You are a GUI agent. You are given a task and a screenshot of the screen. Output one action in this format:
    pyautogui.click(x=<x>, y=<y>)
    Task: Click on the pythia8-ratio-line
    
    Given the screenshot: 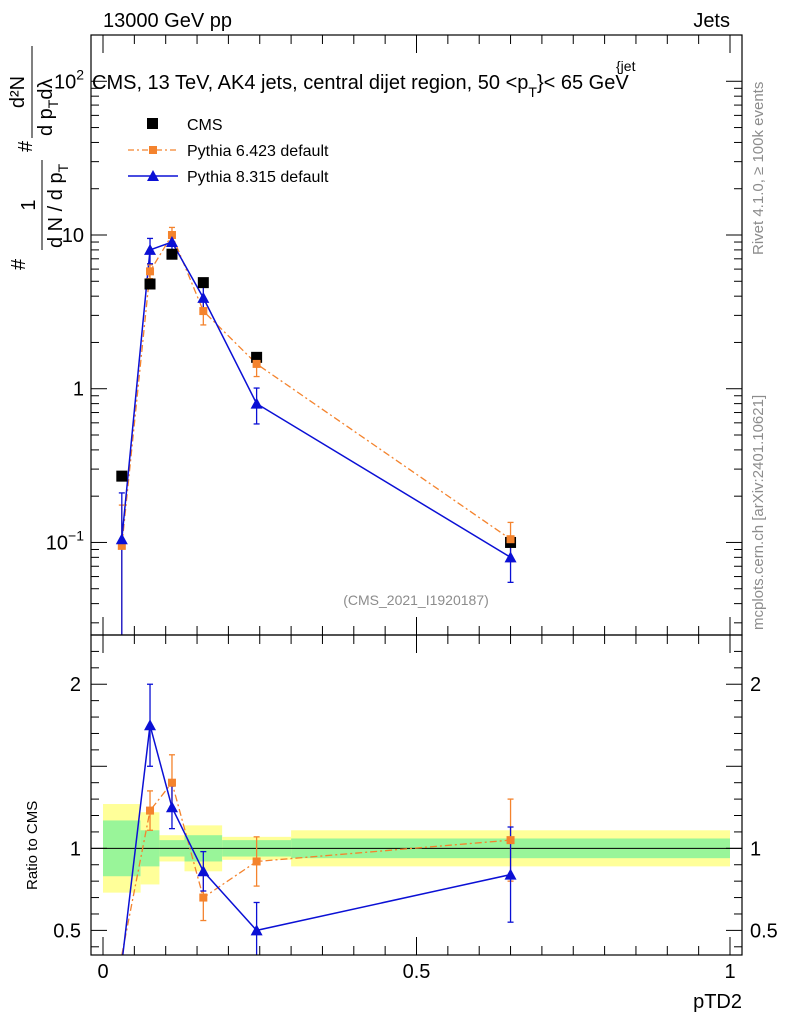 What is the action you would take?
    pyautogui.click(x=316, y=840)
    